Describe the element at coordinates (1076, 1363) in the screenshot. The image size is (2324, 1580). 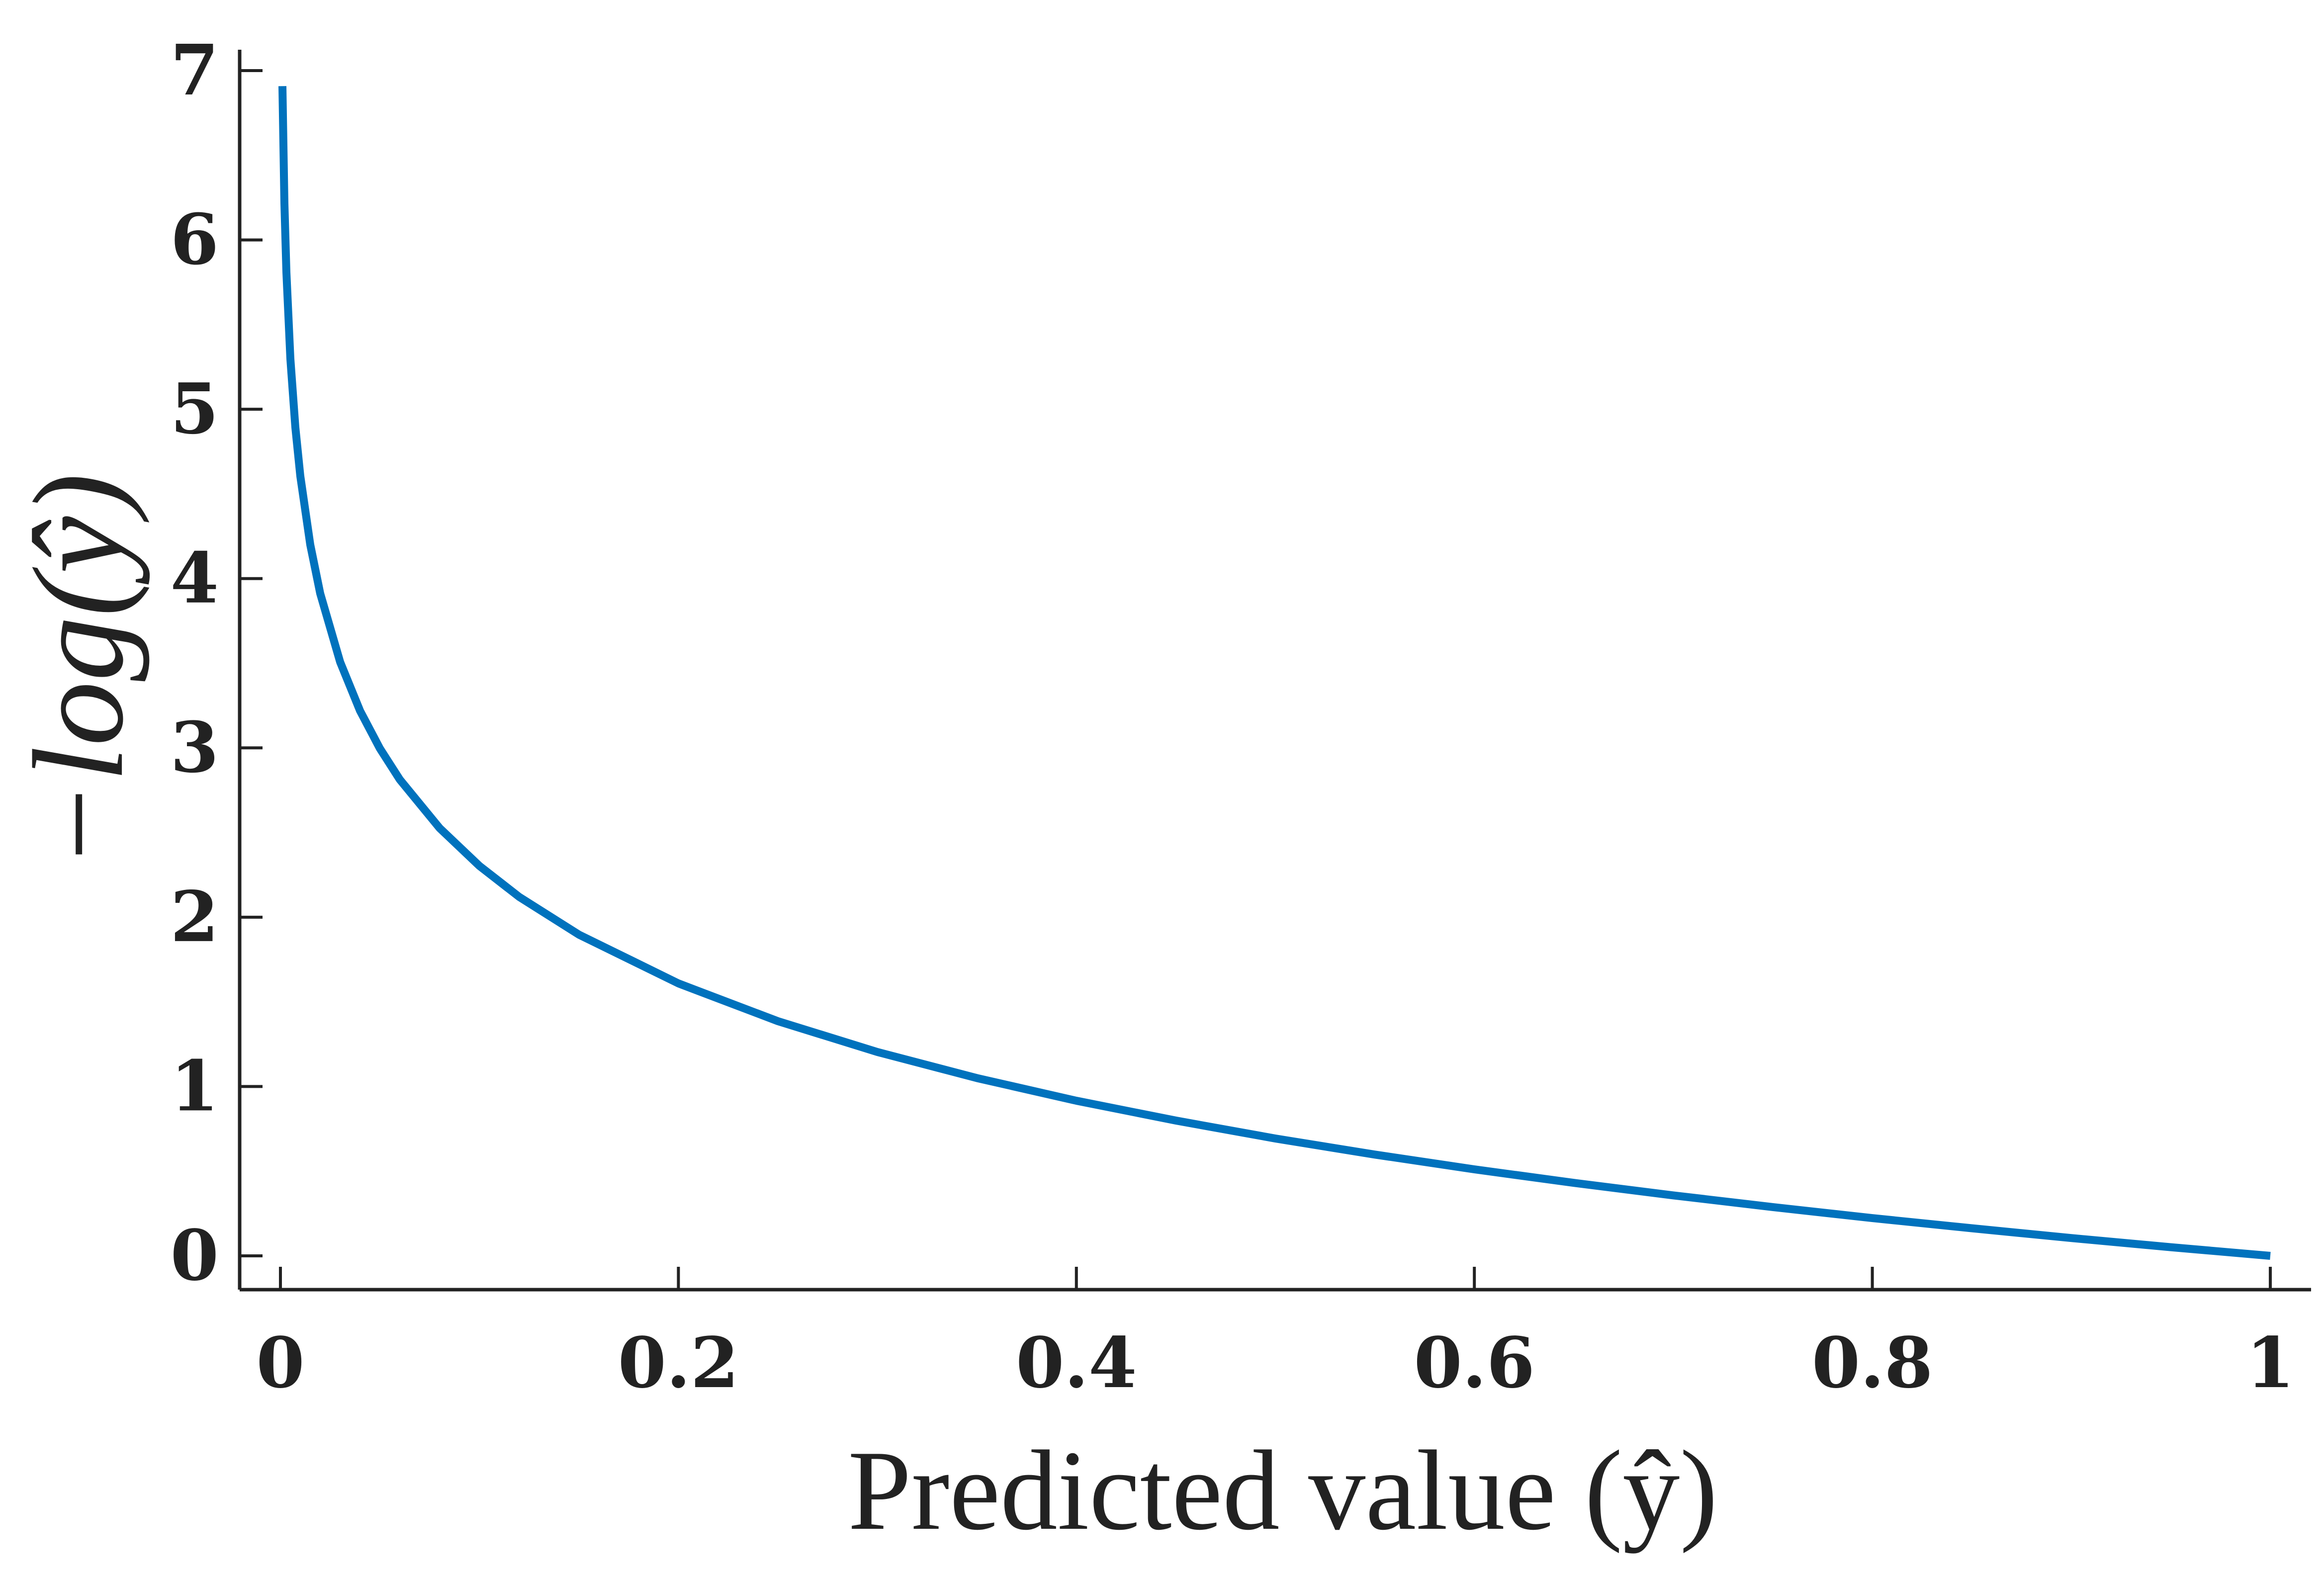
I see `x-tick-label: 0.4` at that location.